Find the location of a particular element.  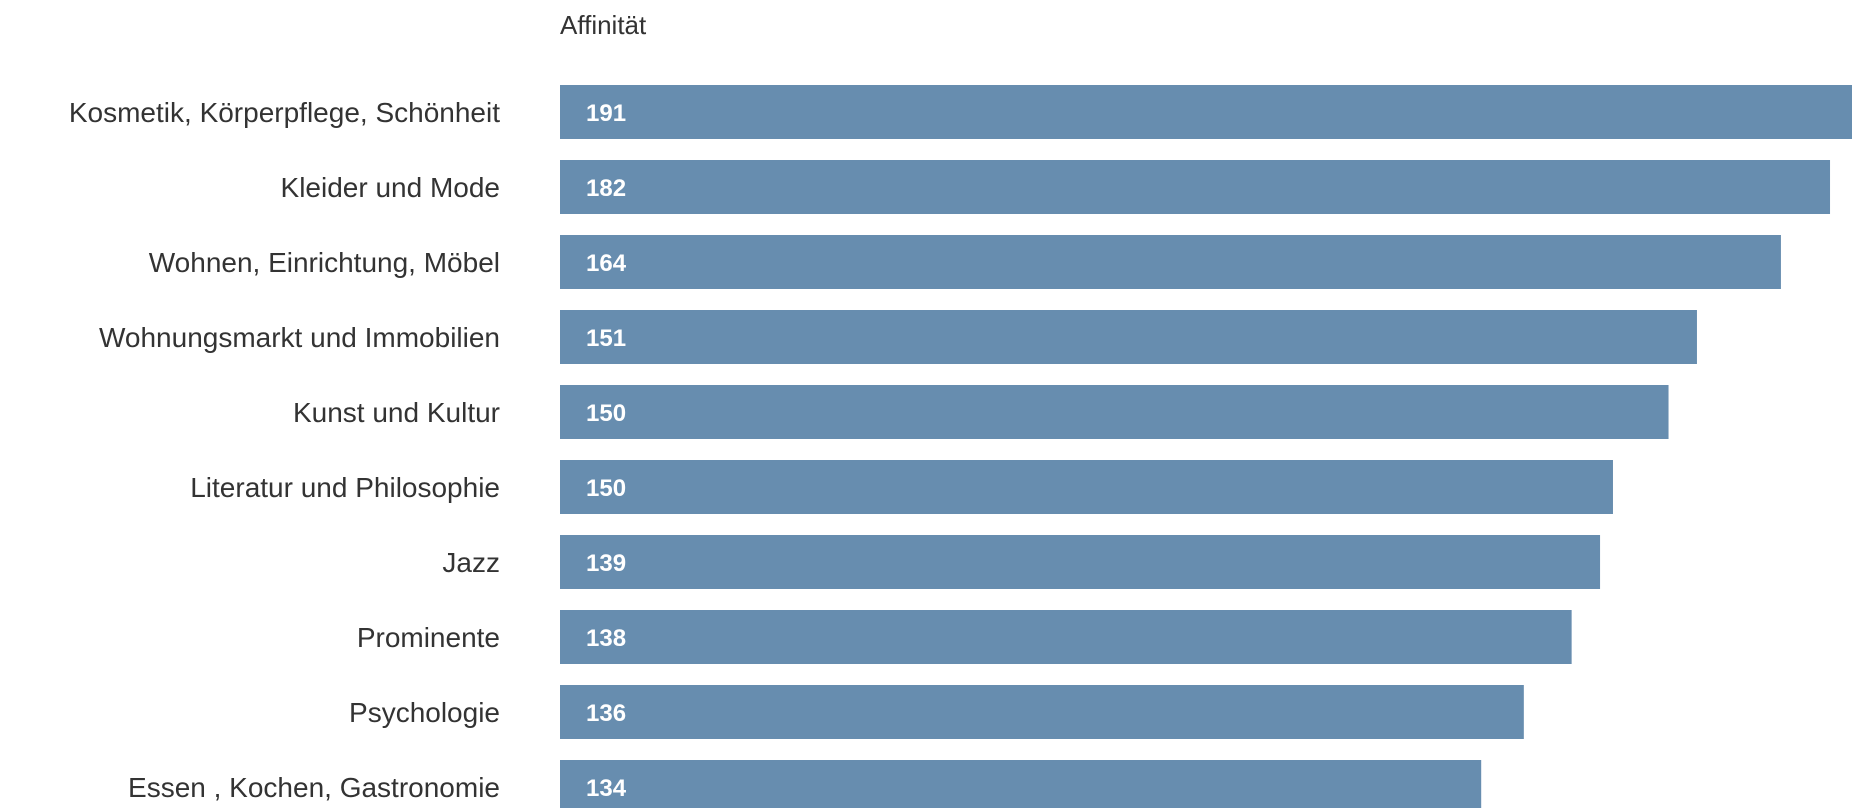

category-label: Jazz is located at coordinates (471, 562).